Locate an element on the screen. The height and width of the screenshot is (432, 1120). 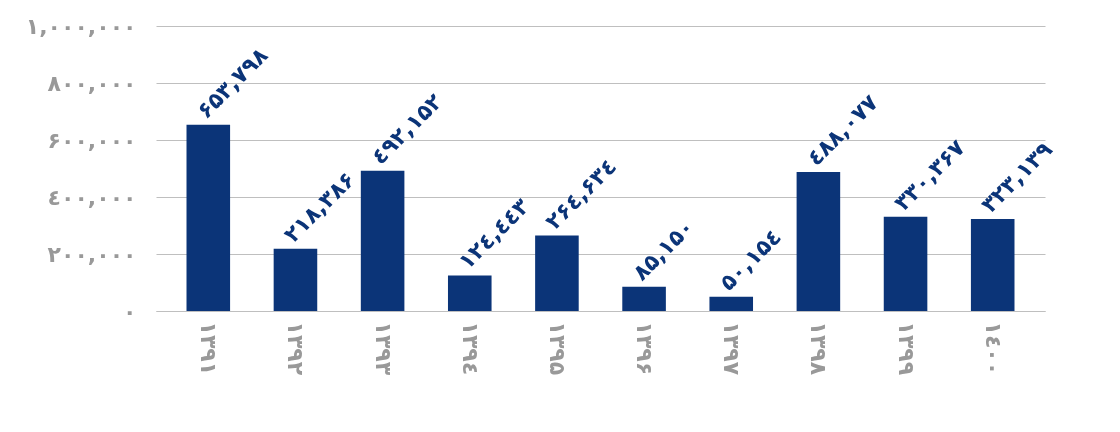
data-label: ۲۶٤,۶۳٤ is located at coordinates (581, 194).